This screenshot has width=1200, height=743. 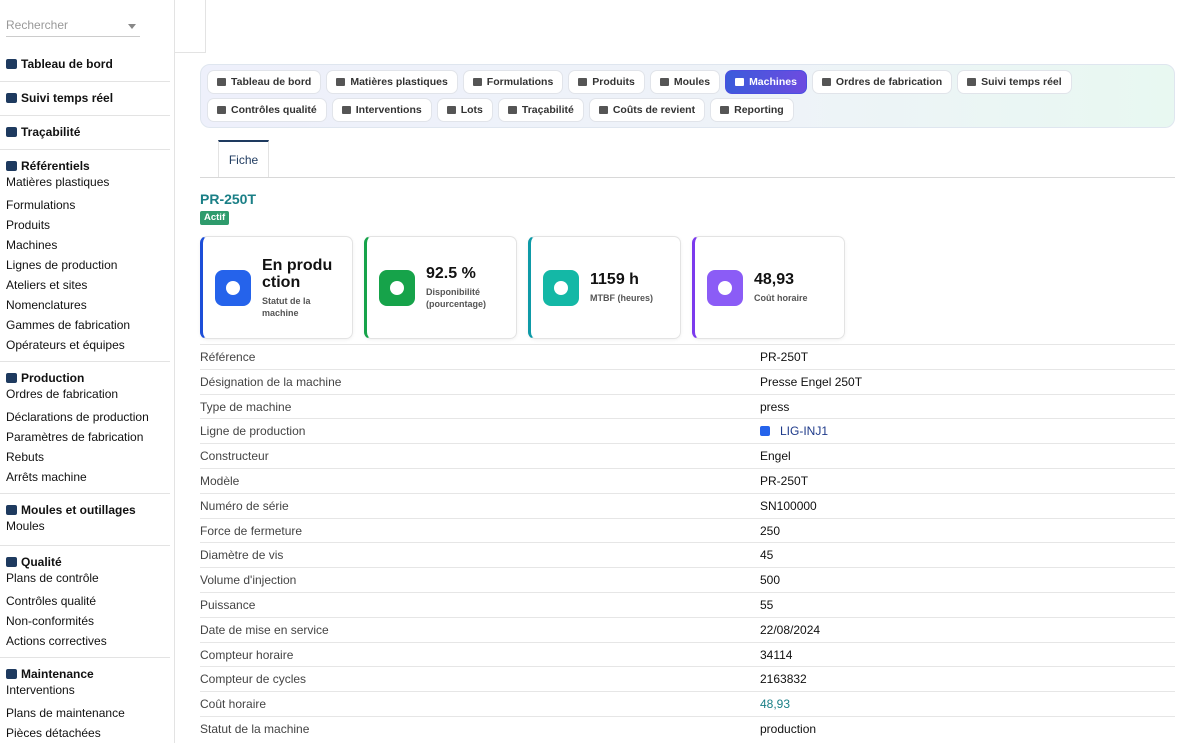 I want to click on status-badge: Actif, so click(x=215, y=218).